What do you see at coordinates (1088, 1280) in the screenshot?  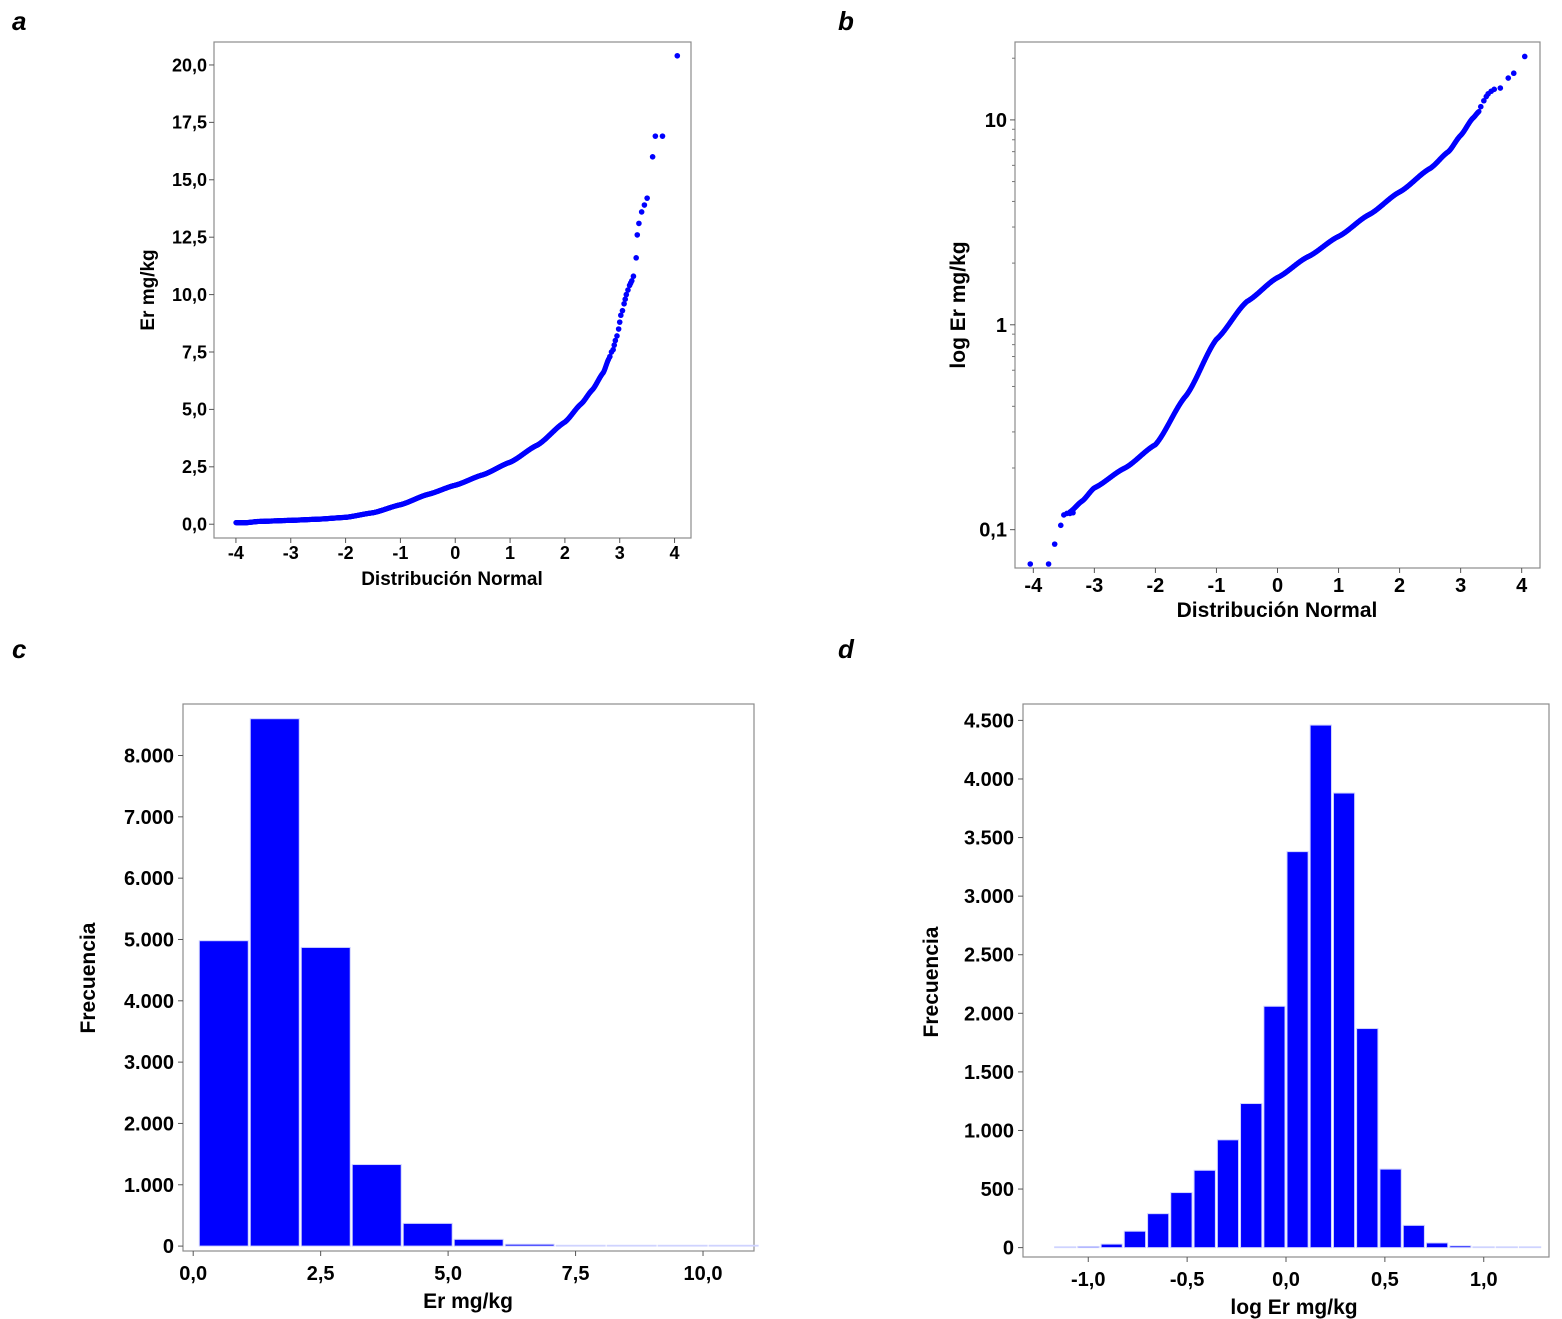 I see `x-tick-label: -1,0` at bounding box center [1088, 1280].